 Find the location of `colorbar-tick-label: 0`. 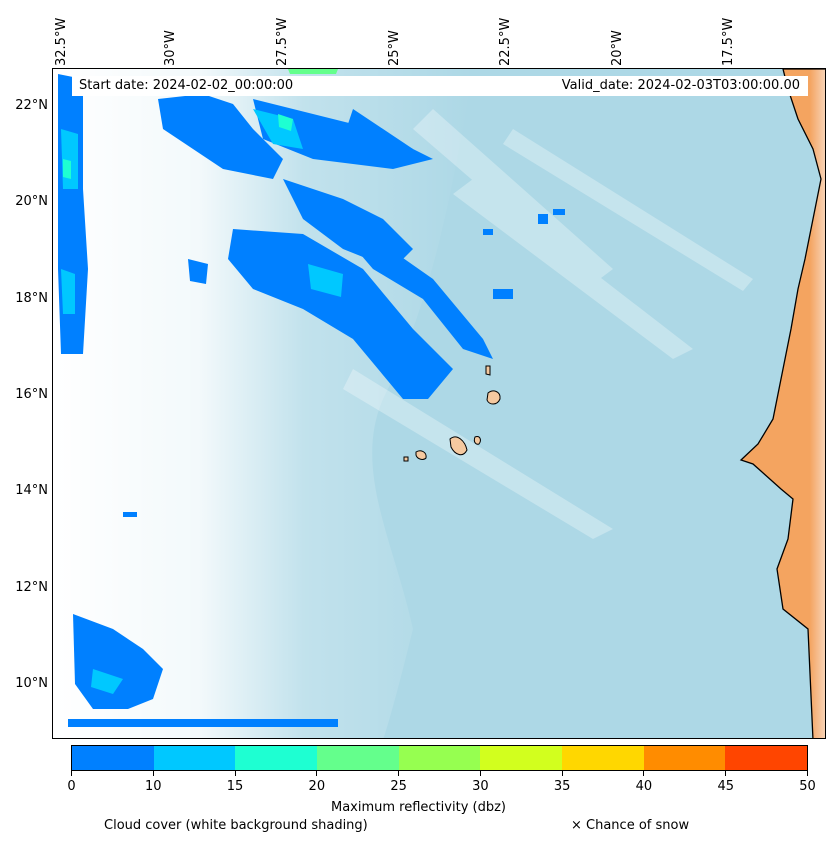

colorbar-tick-label: 0 is located at coordinates (71, 786).